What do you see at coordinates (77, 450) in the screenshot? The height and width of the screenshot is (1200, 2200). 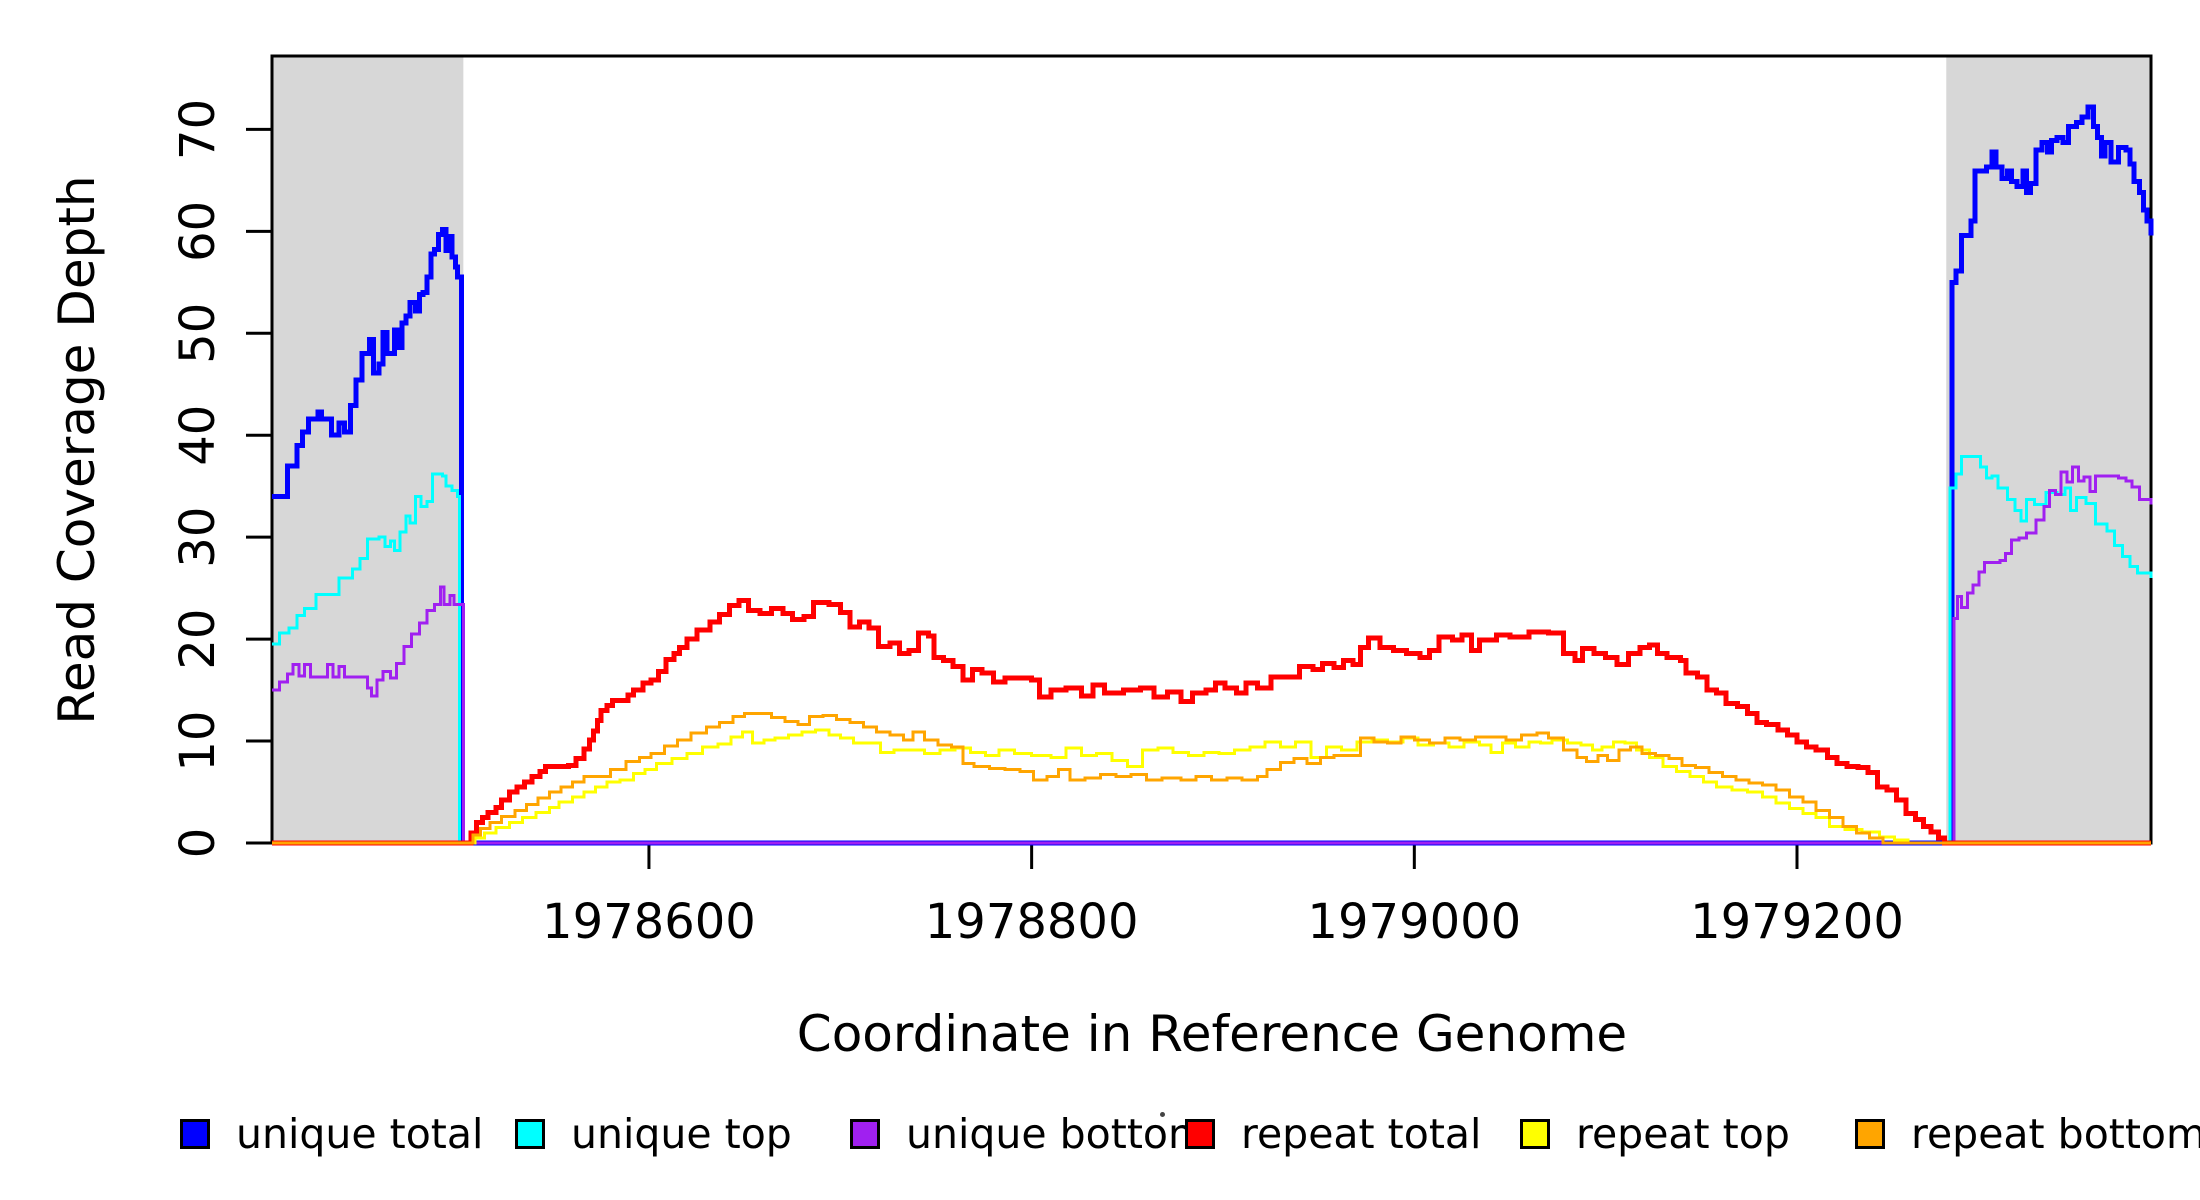 I see `y-axis-title: Read Coverage Depth` at bounding box center [77, 450].